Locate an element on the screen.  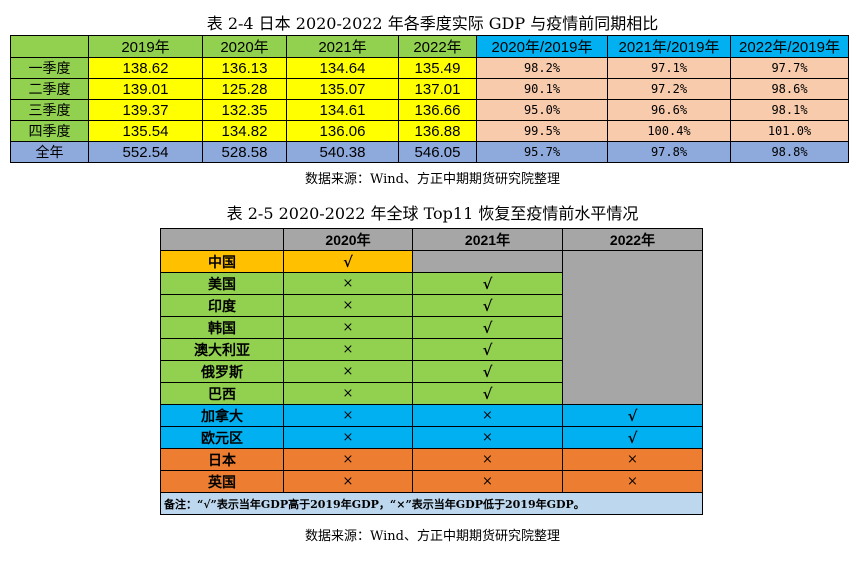
ratio-value: 98.1% is located at coordinates (789, 110).